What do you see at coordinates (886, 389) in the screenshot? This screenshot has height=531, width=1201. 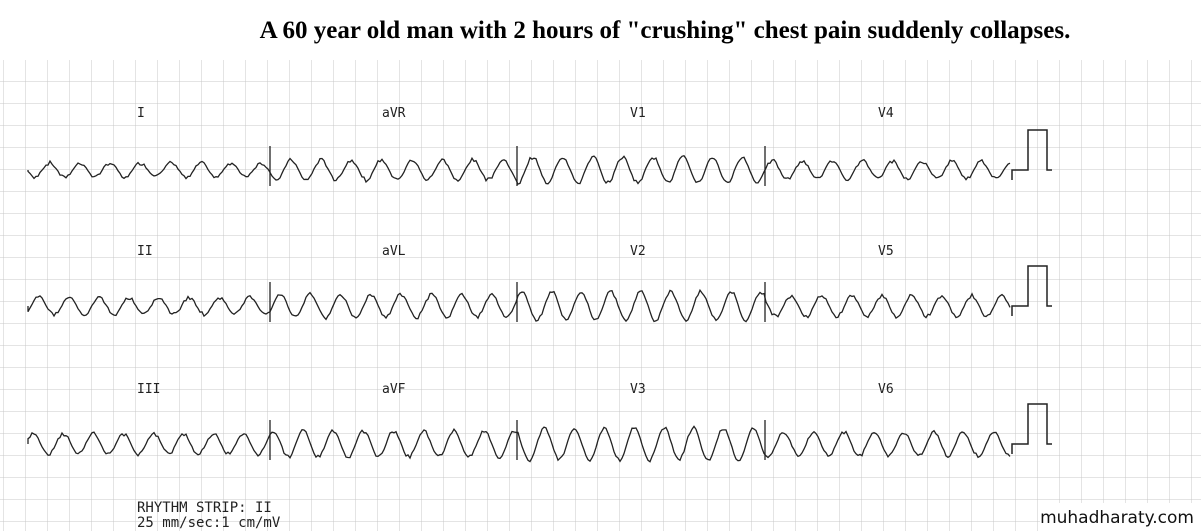 I see `lead-label: V6` at bounding box center [886, 389].